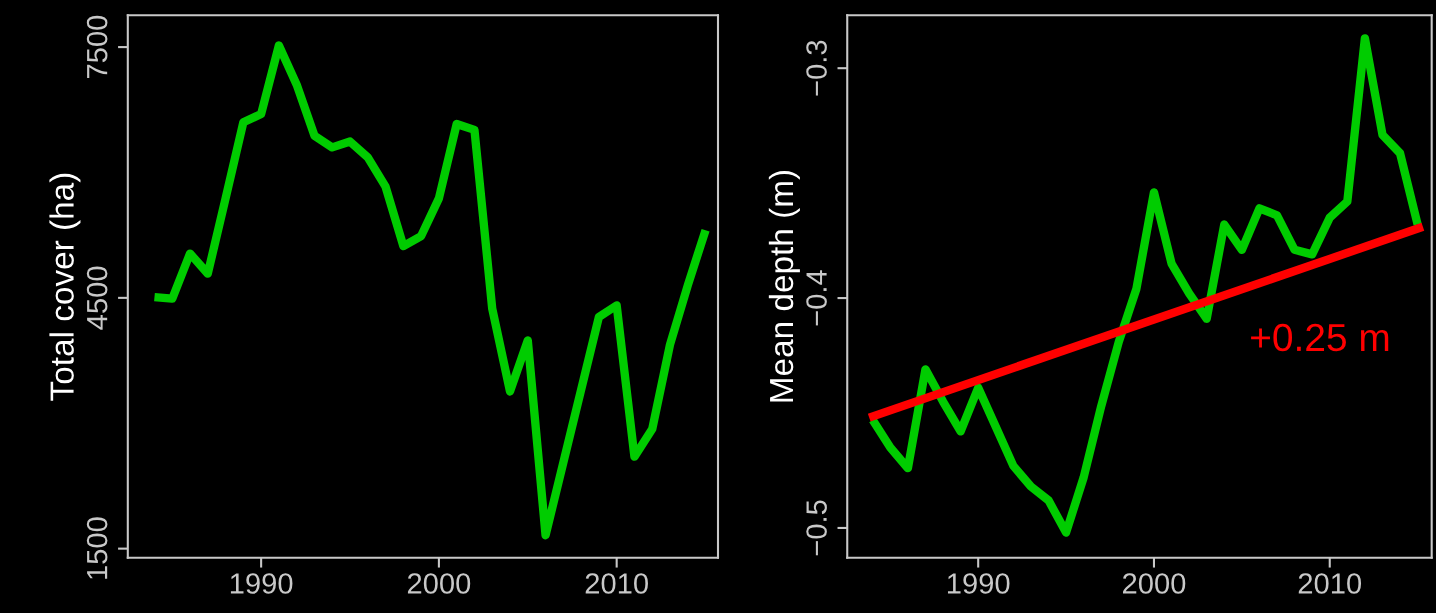 Image resolution: width=1436 pixels, height=613 pixels. Describe the element at coordinates (816, 298) in the screenshot. I see `y-tick-label: −0.4` at that location.